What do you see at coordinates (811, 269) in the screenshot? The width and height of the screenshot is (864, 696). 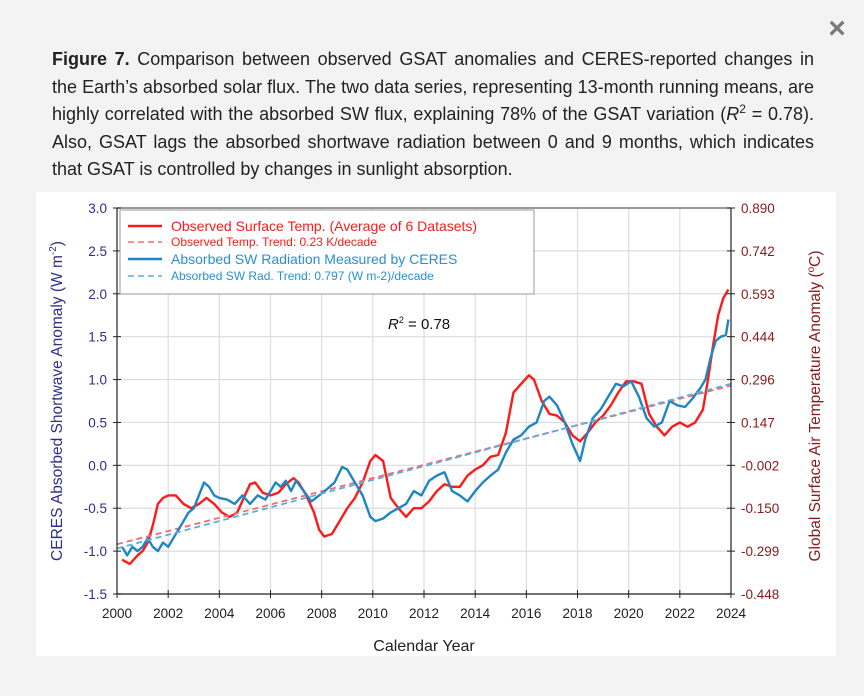 I see `y2-label-sup: o` at bounding box center [811, 269].